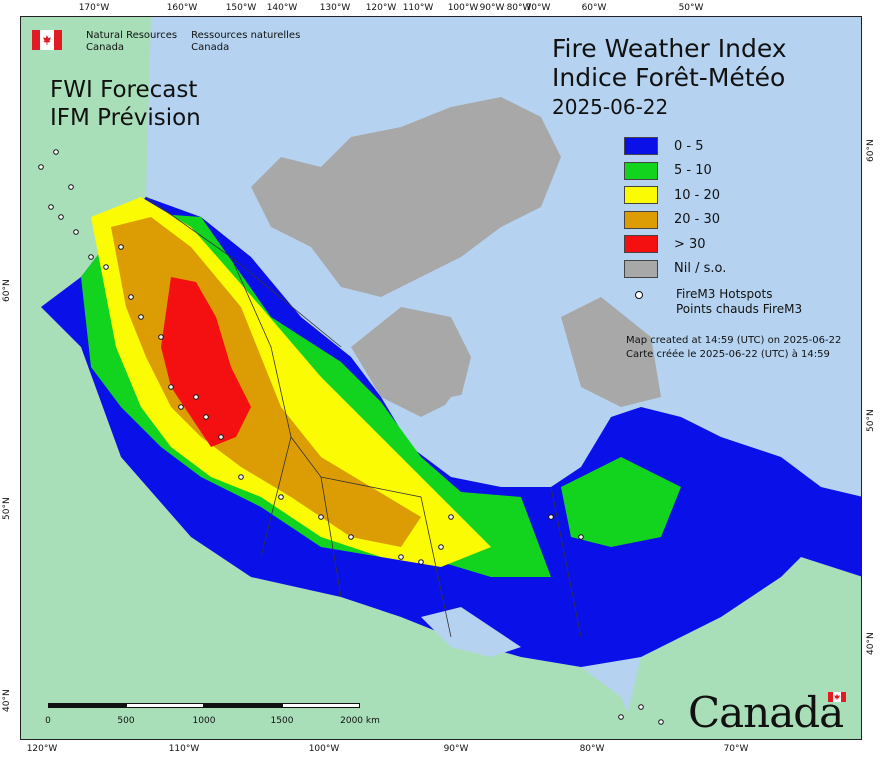 This screenshot has width=880, height=760. I want to click on fwi-red-zone, so click(206, 362).